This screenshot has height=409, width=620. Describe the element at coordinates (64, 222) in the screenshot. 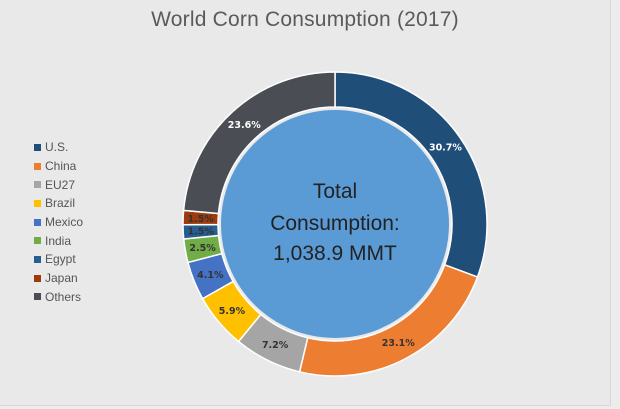

I see `legend-label: Mexico` at that location.